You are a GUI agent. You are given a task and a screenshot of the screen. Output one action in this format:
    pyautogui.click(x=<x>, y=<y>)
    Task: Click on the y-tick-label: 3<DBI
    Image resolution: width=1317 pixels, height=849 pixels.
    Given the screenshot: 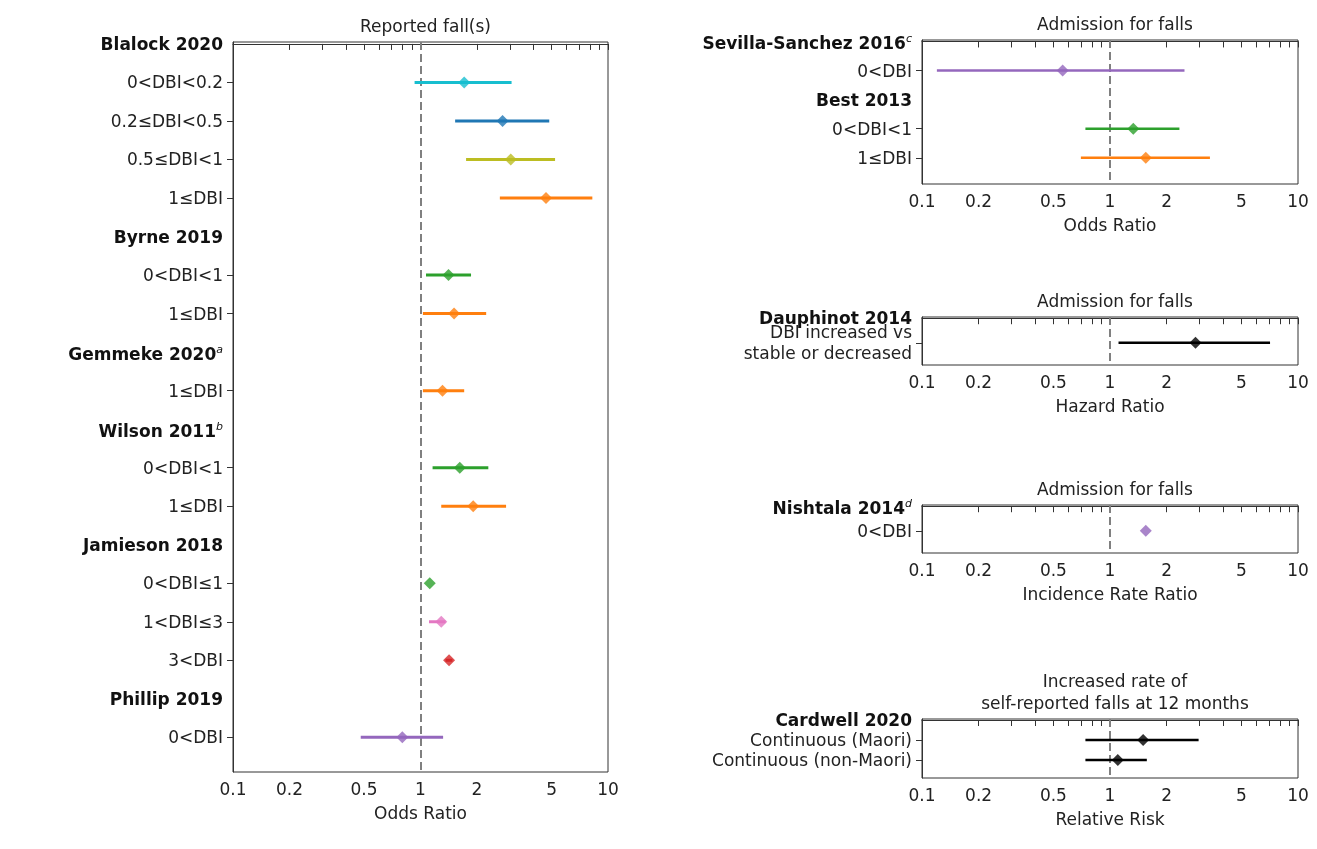 What is the action you would take?
    pyautogui.click(x=195, y=660)
    